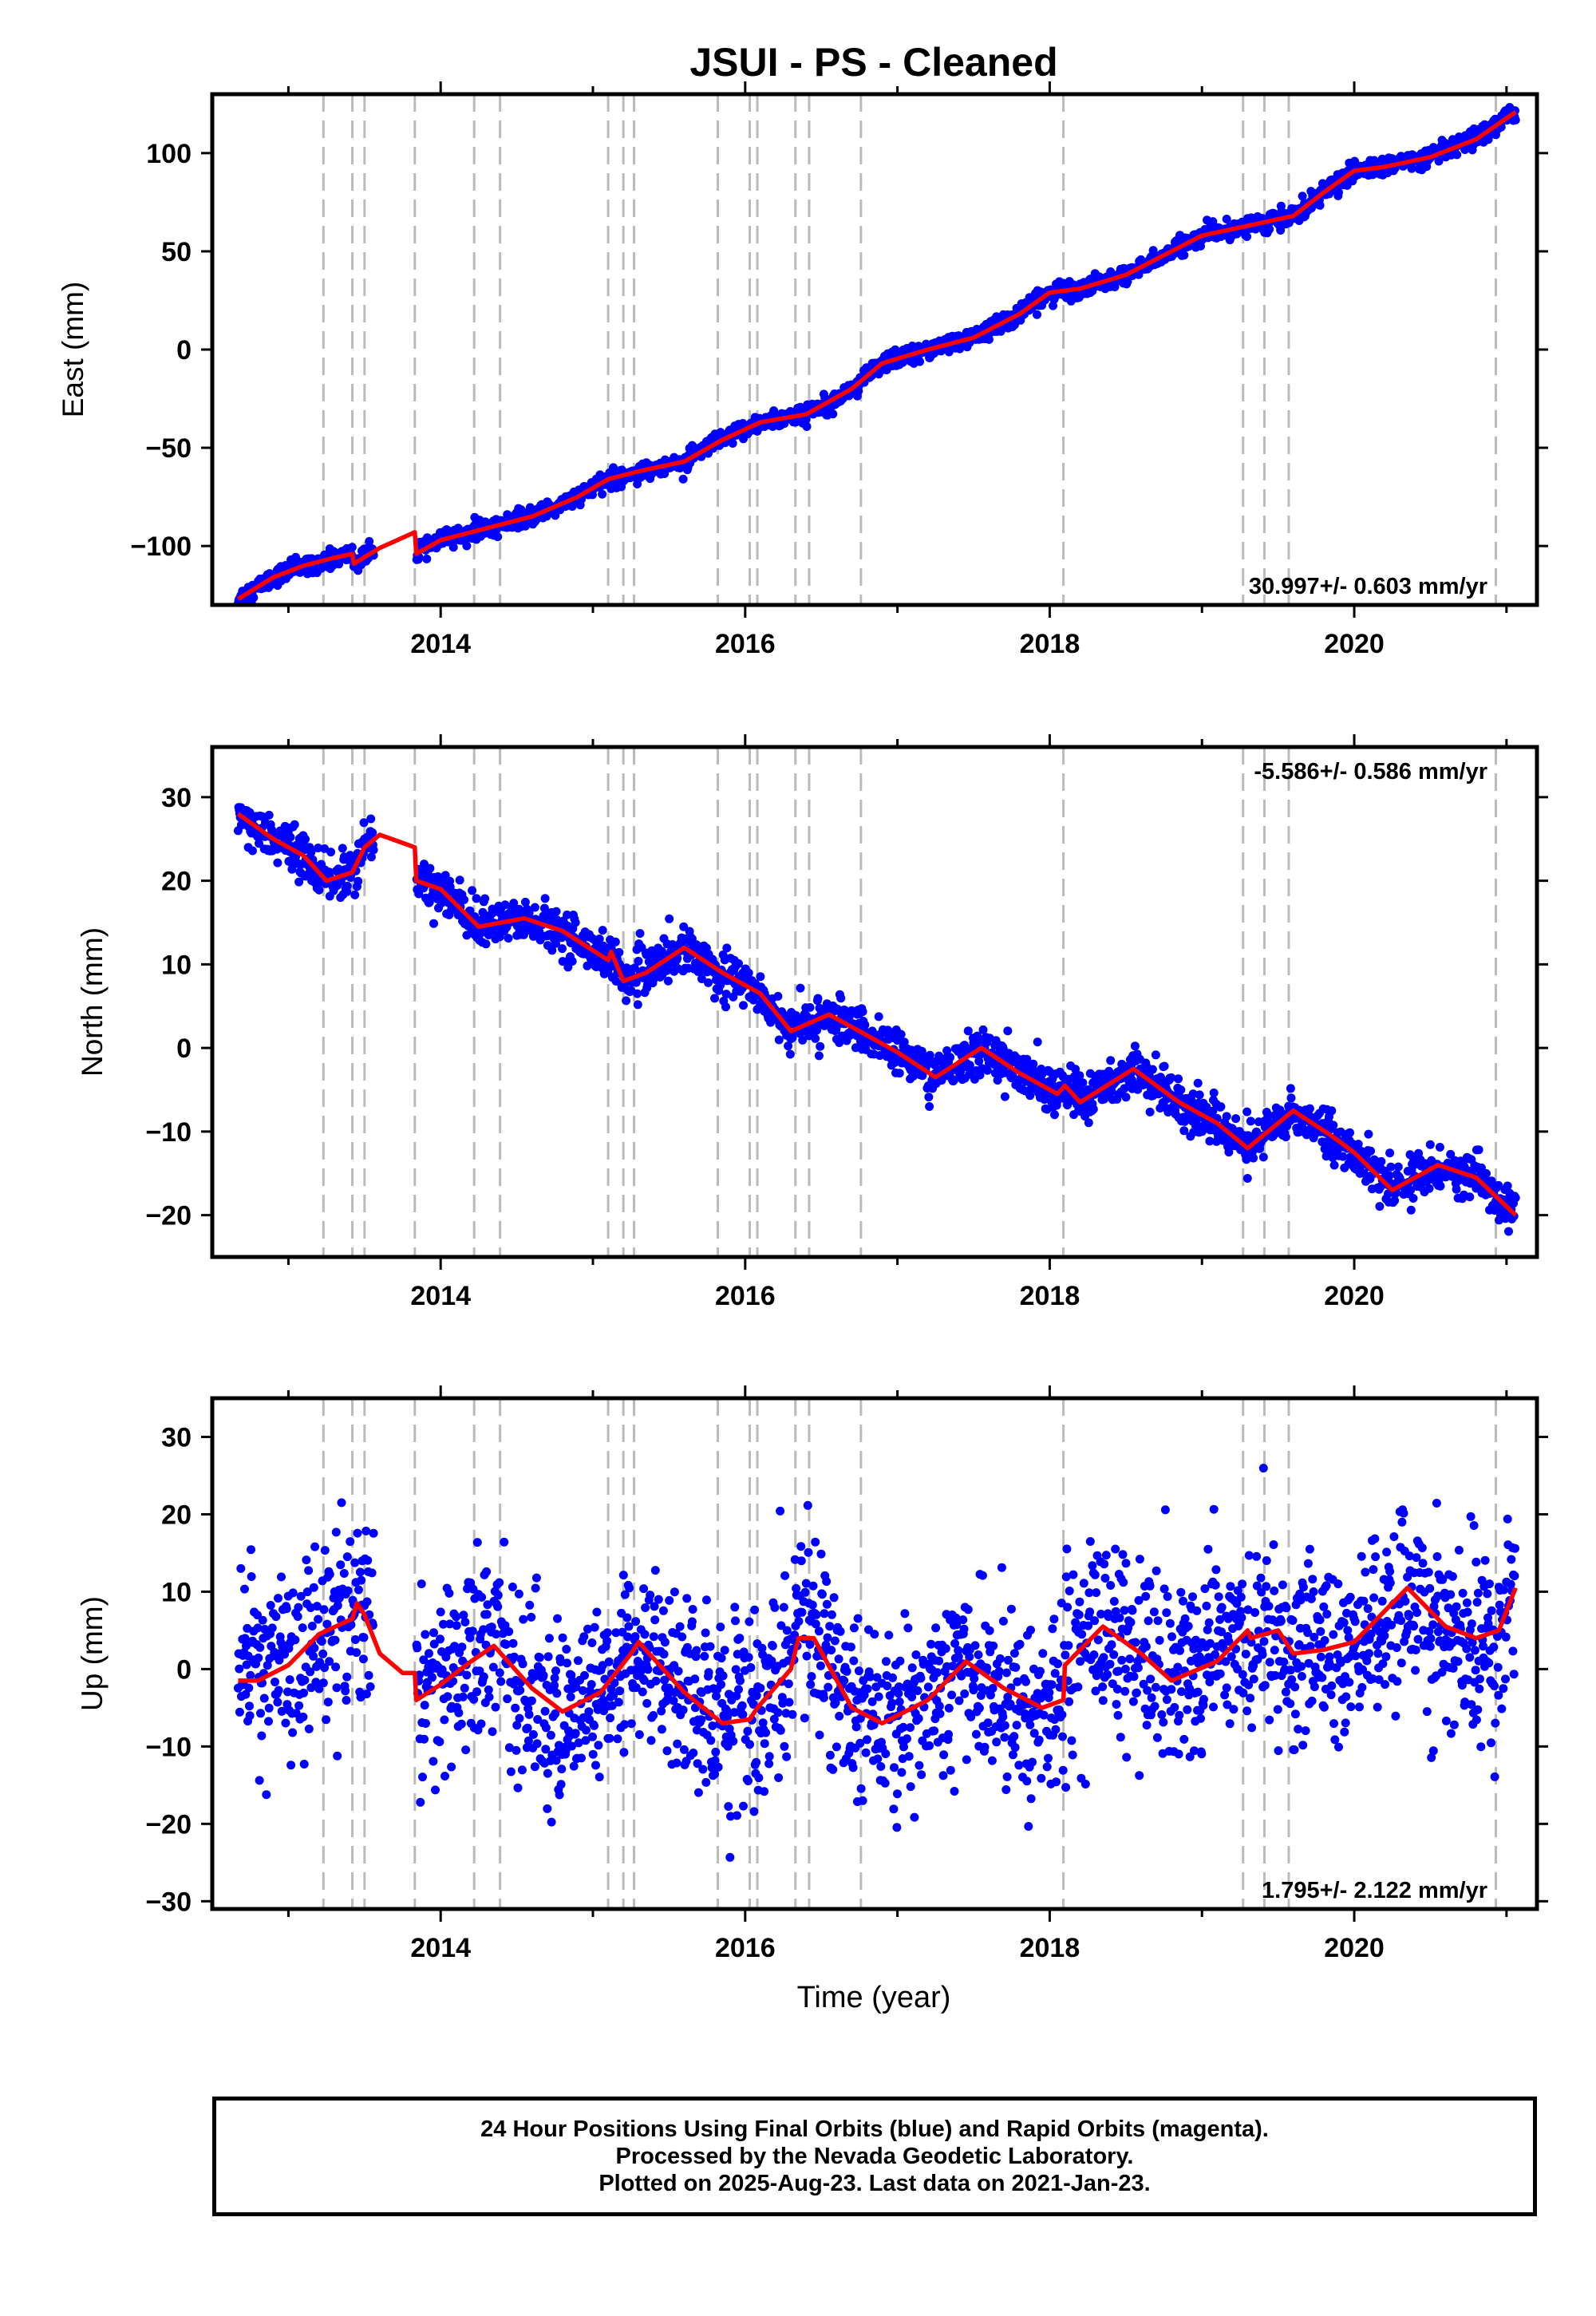 The height and width of the screenshot is (2316, 1596). What do you see at coordinates (176, 798) in the screenshot?
I see `north-y-tick-label: 30` at bounding box center [176, 798].